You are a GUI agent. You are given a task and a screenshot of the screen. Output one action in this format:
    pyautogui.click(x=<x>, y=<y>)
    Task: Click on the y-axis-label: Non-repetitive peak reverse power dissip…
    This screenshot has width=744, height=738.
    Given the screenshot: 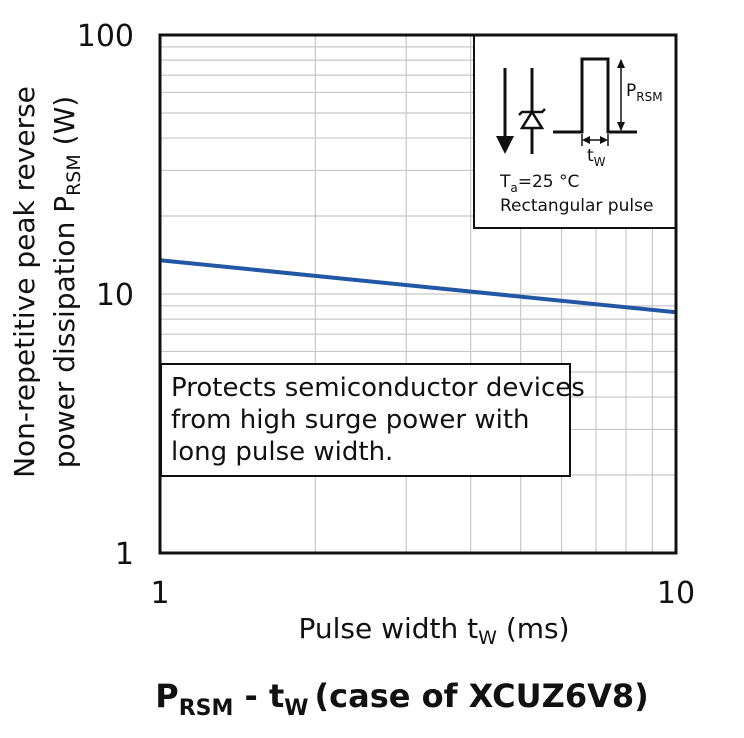 What is the action you would take?
    pyautogui.click(x=46, y=282)
    